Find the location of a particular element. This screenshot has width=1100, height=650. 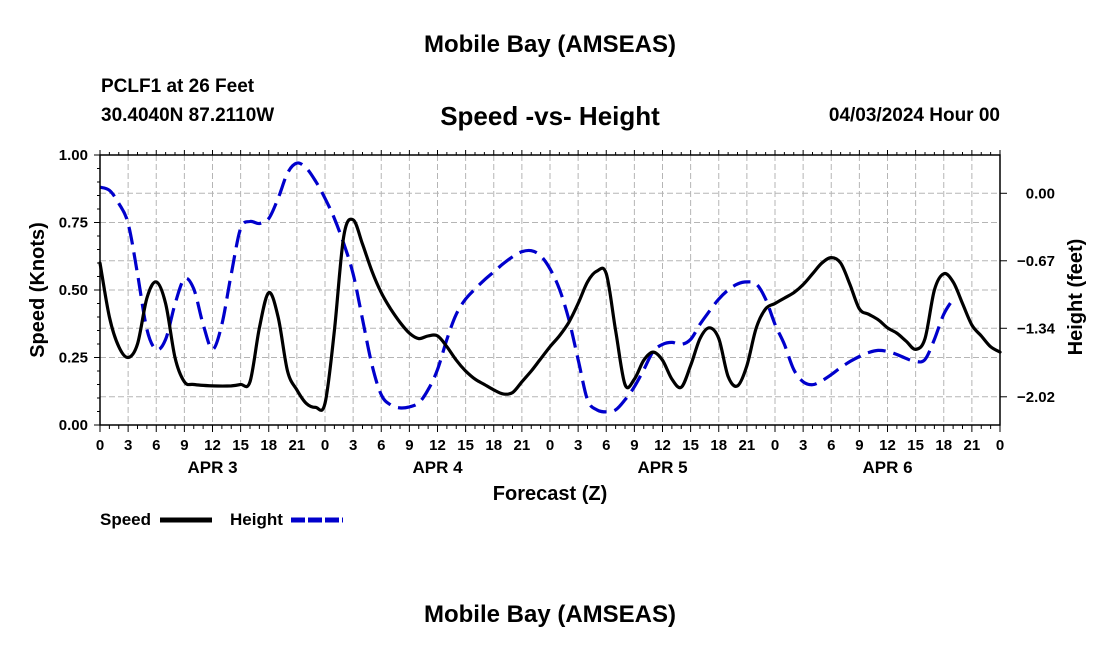

y-tick-label: 0.50 is located at coordinates (73, 290).